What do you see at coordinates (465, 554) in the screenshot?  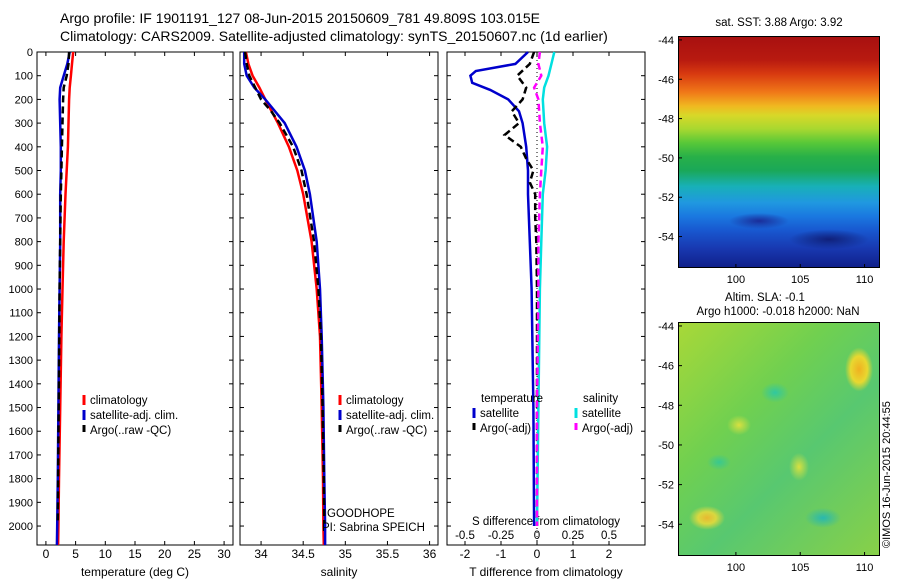 I see `x-tick-label: -2` at bounding box center [465, 554].